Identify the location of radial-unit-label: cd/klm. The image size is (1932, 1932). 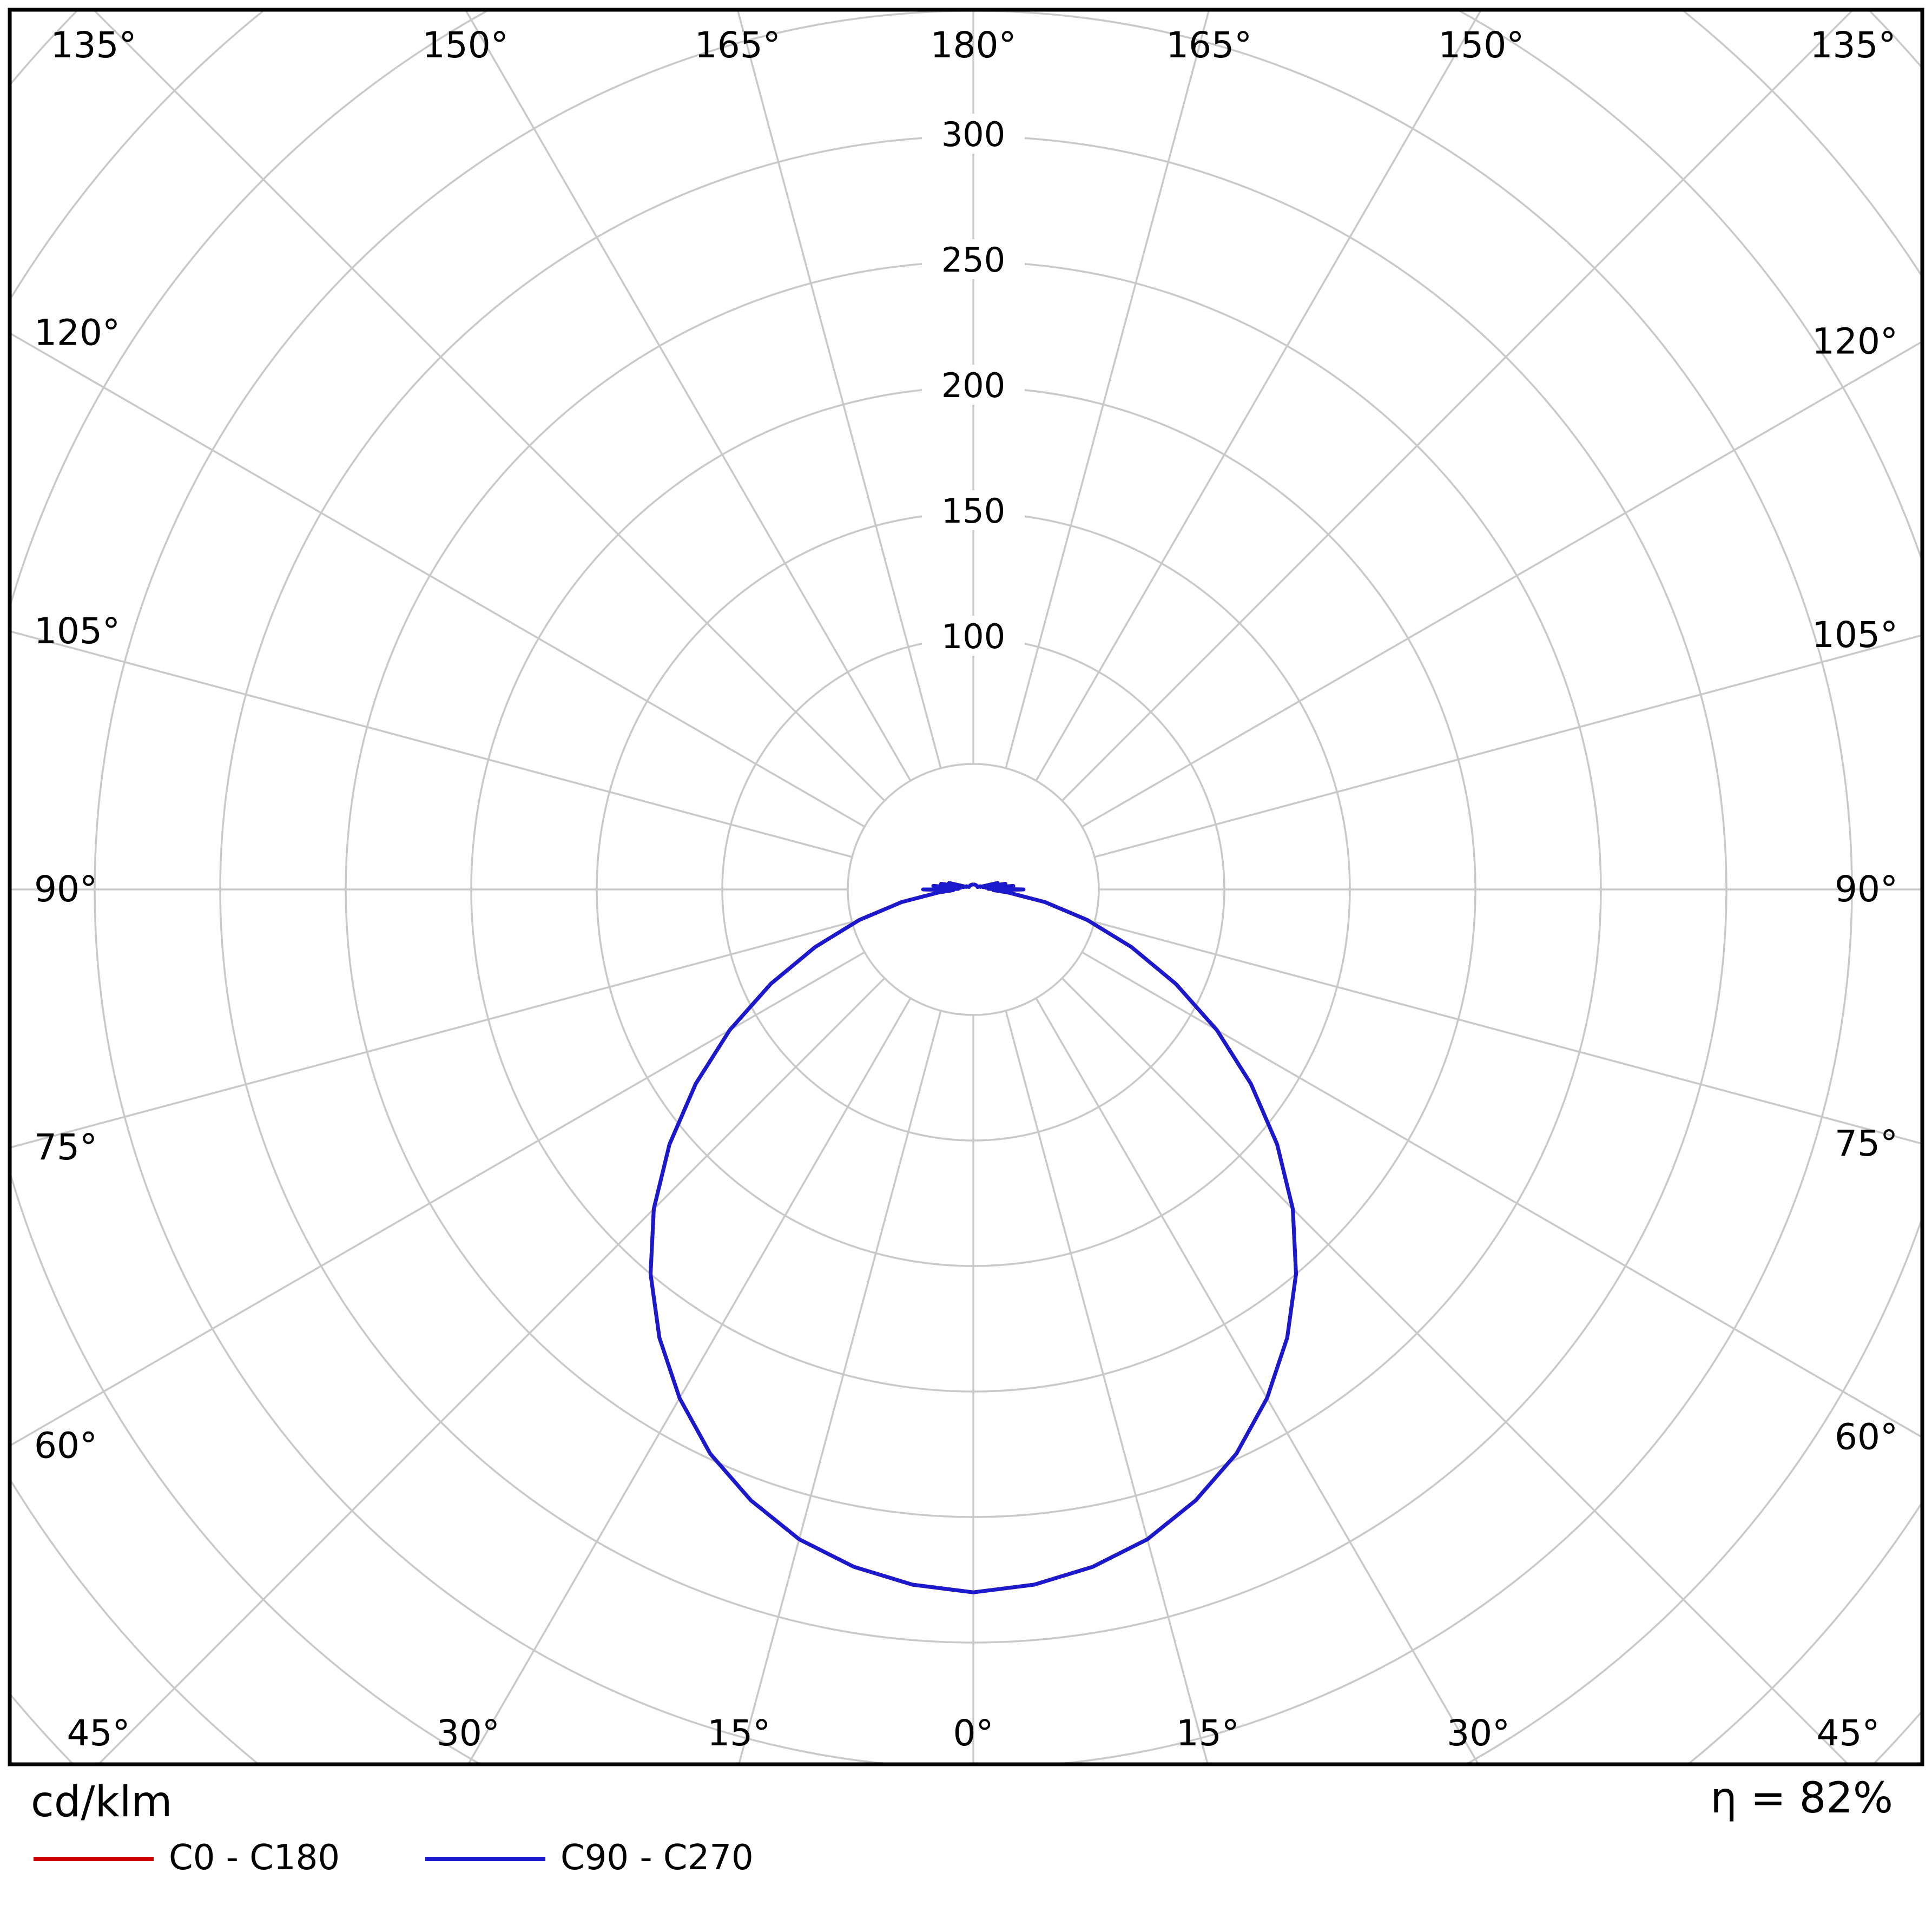
(102, 1803).